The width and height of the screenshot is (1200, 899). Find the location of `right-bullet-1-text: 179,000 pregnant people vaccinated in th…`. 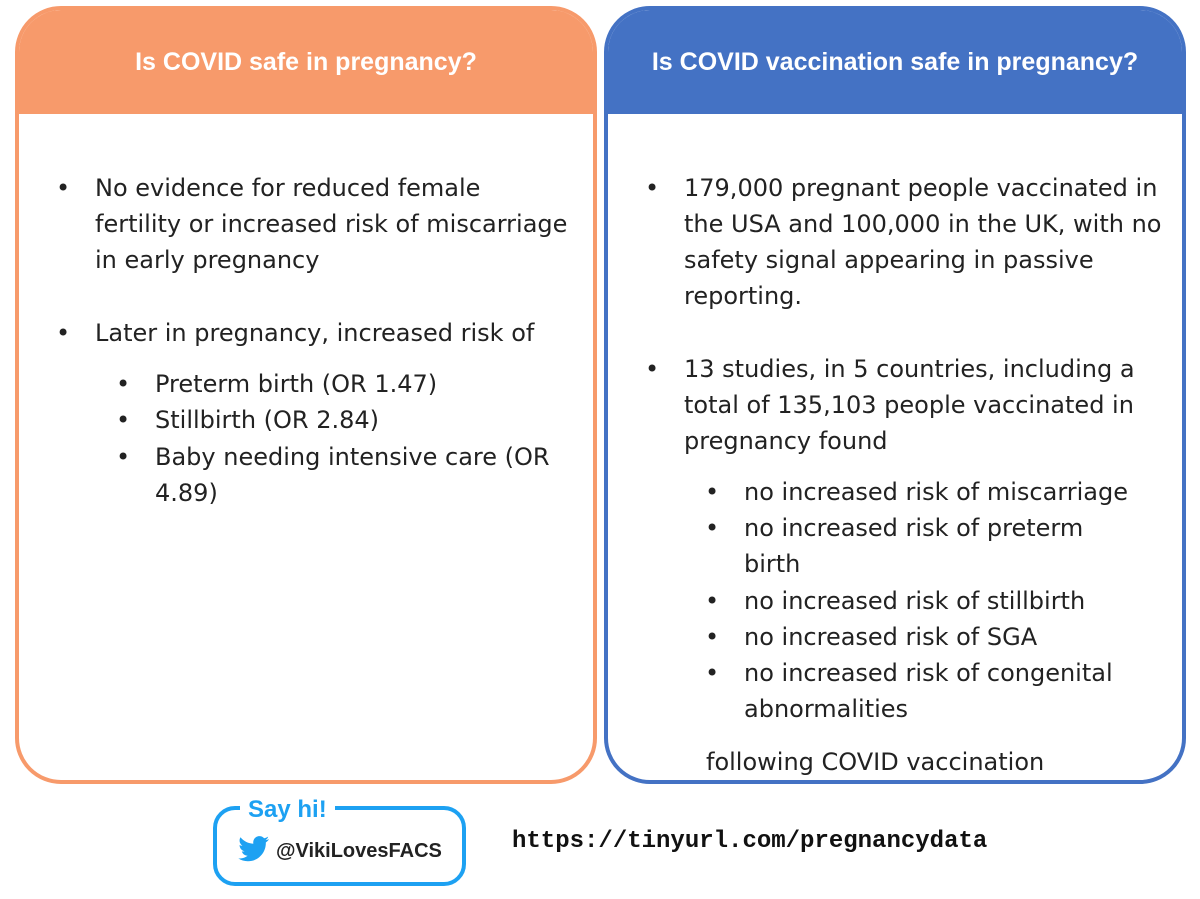

right-bullet-1-text: 179,000 pregnant people vaccinated in th… is located at coordinates (923, 242).